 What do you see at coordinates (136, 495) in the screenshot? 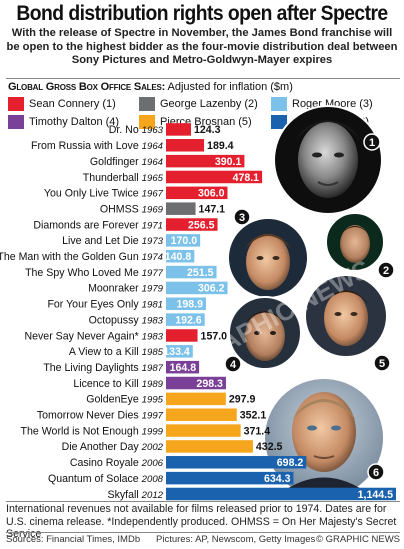
I see `category-label: Skyfall 2012` at bounding box center [136, 495].